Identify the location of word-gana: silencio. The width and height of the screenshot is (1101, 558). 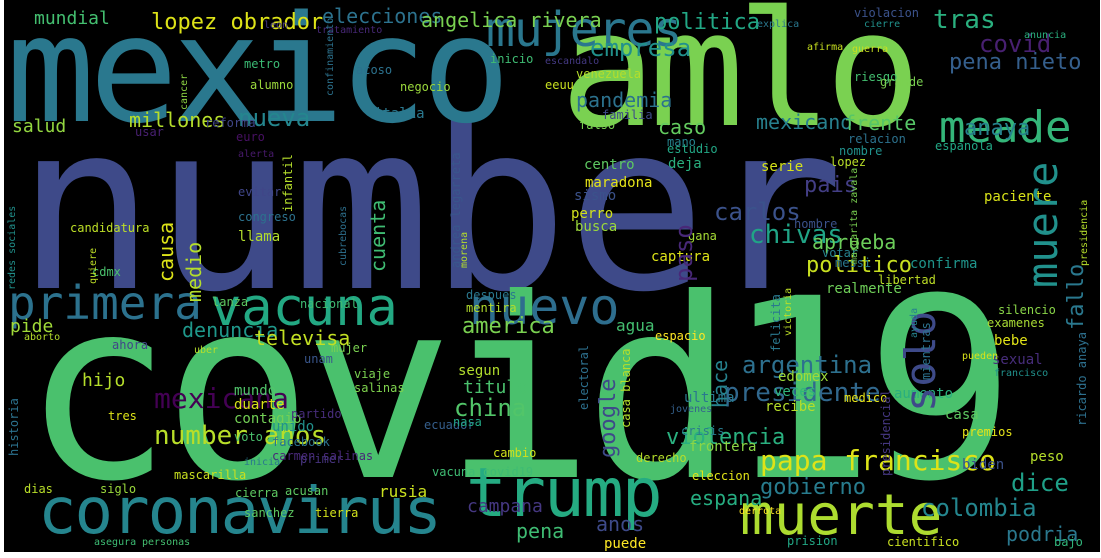
(1027, 310).